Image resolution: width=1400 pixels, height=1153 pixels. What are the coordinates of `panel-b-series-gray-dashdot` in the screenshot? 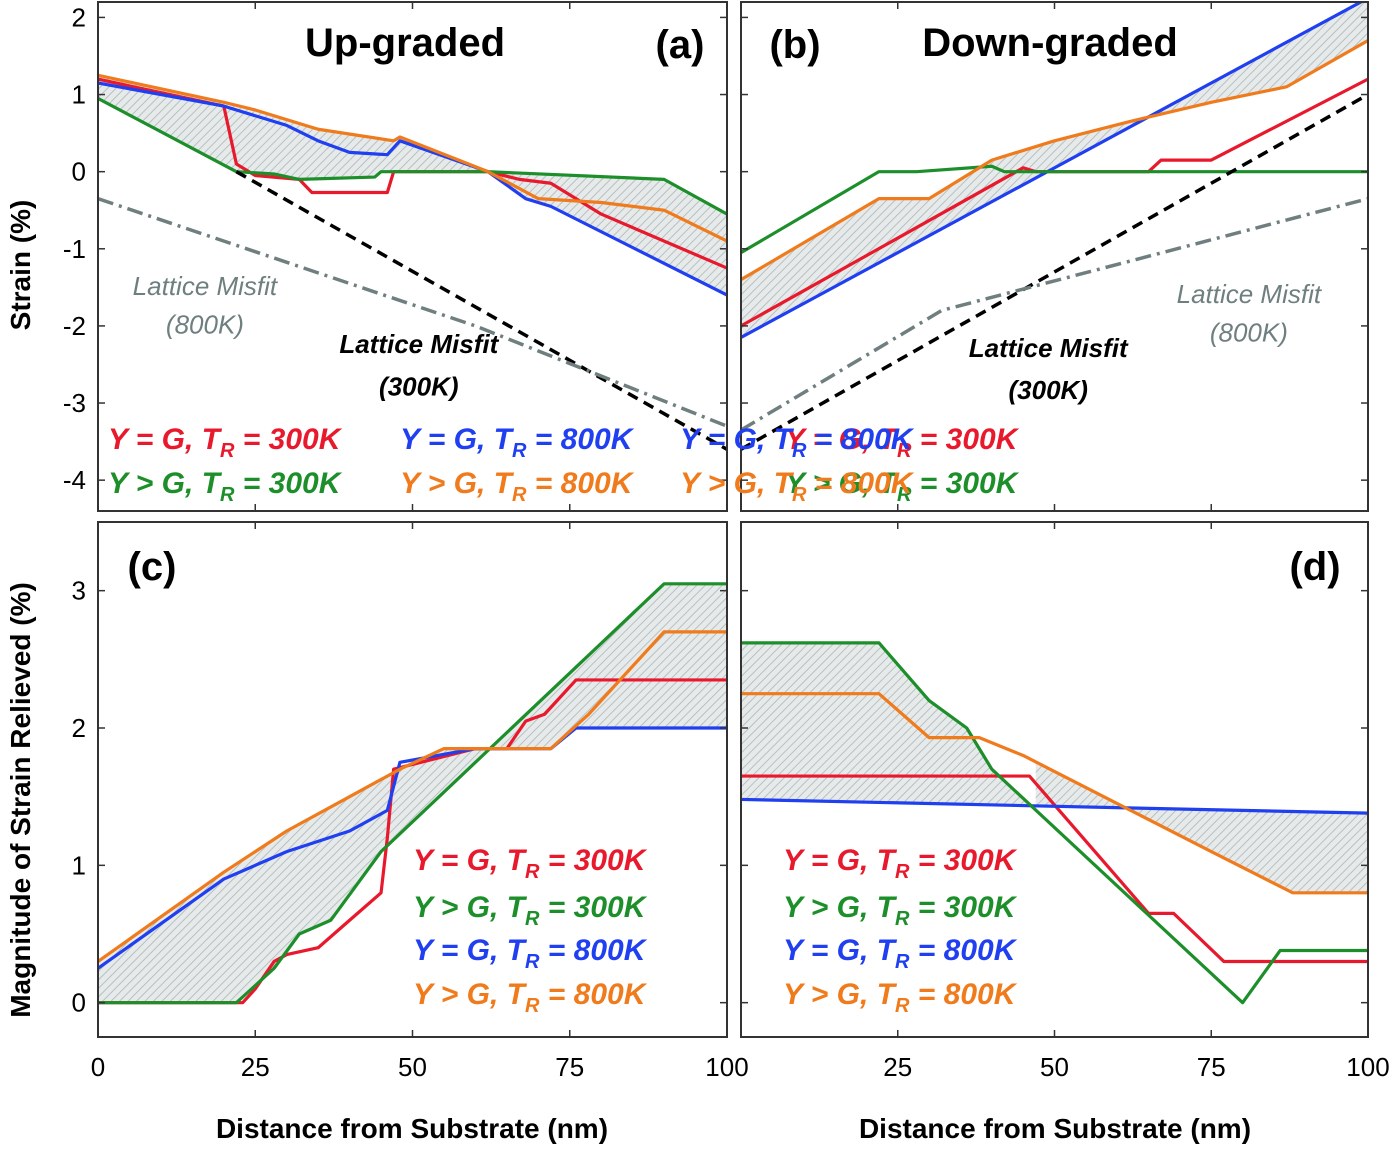 It's located at (1054, 314).